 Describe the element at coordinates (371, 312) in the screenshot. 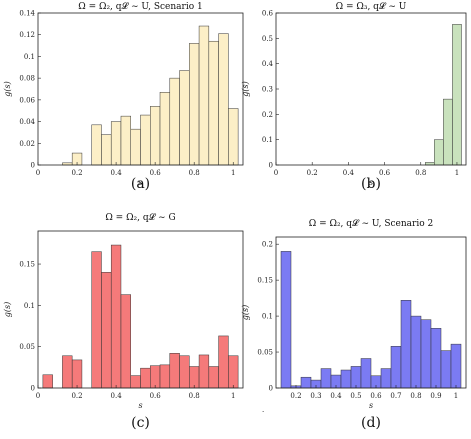

I see `plot-frame` at that location.